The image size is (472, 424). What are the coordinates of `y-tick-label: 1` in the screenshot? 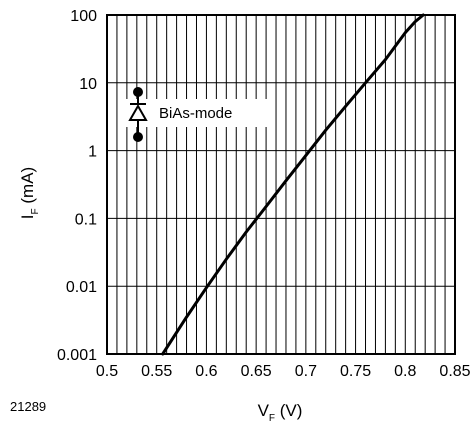 It's located at (92, 152).